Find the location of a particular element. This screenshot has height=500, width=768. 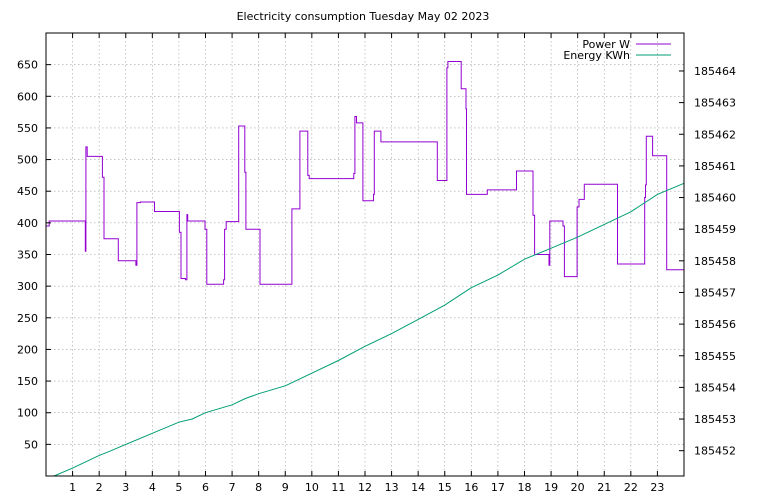

x-tick-label: 4 is located at coordinates (152, 487).